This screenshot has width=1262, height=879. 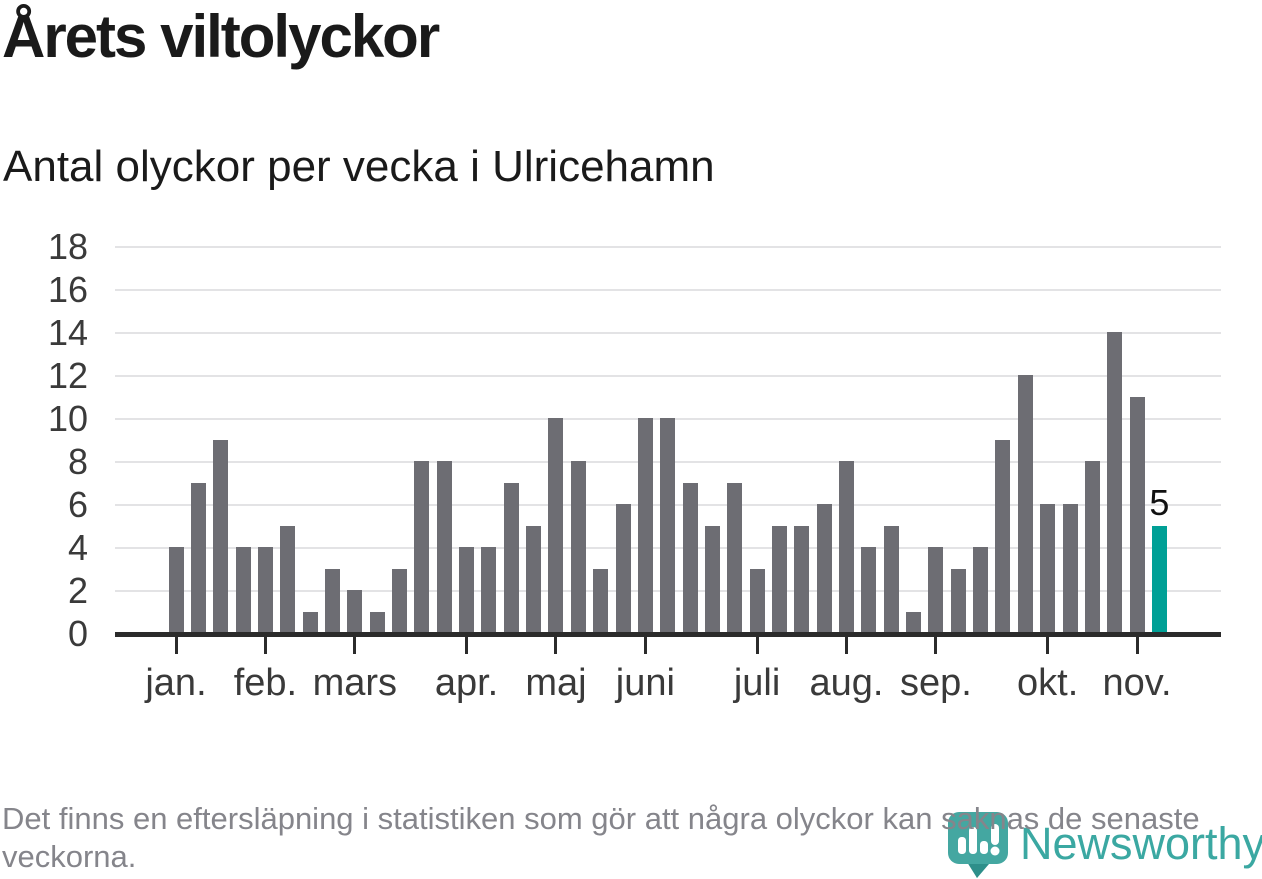 I want to click on x-axis-label-apr: apr., so click(x=466, y=683).